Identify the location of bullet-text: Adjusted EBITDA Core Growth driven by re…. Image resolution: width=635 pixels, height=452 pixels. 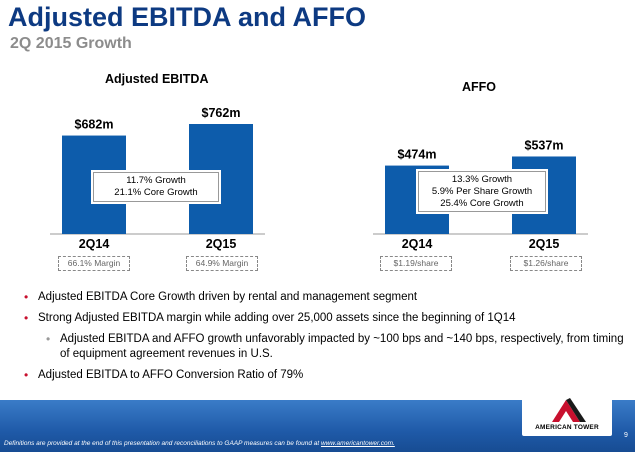
(228, 297).